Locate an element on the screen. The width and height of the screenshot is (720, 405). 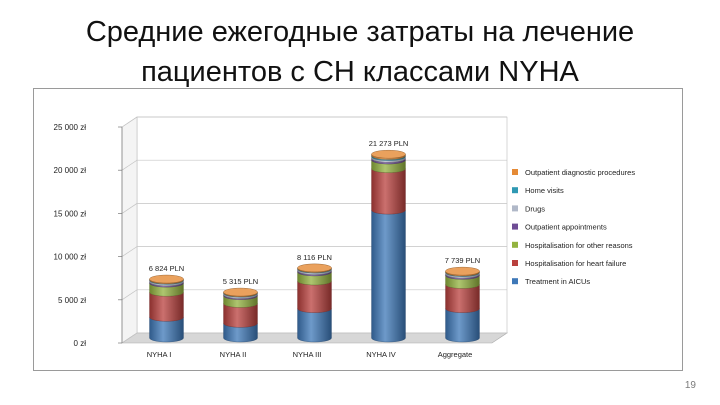
y-tick-label: 20 000 zł is located at coordinates (70, 170).